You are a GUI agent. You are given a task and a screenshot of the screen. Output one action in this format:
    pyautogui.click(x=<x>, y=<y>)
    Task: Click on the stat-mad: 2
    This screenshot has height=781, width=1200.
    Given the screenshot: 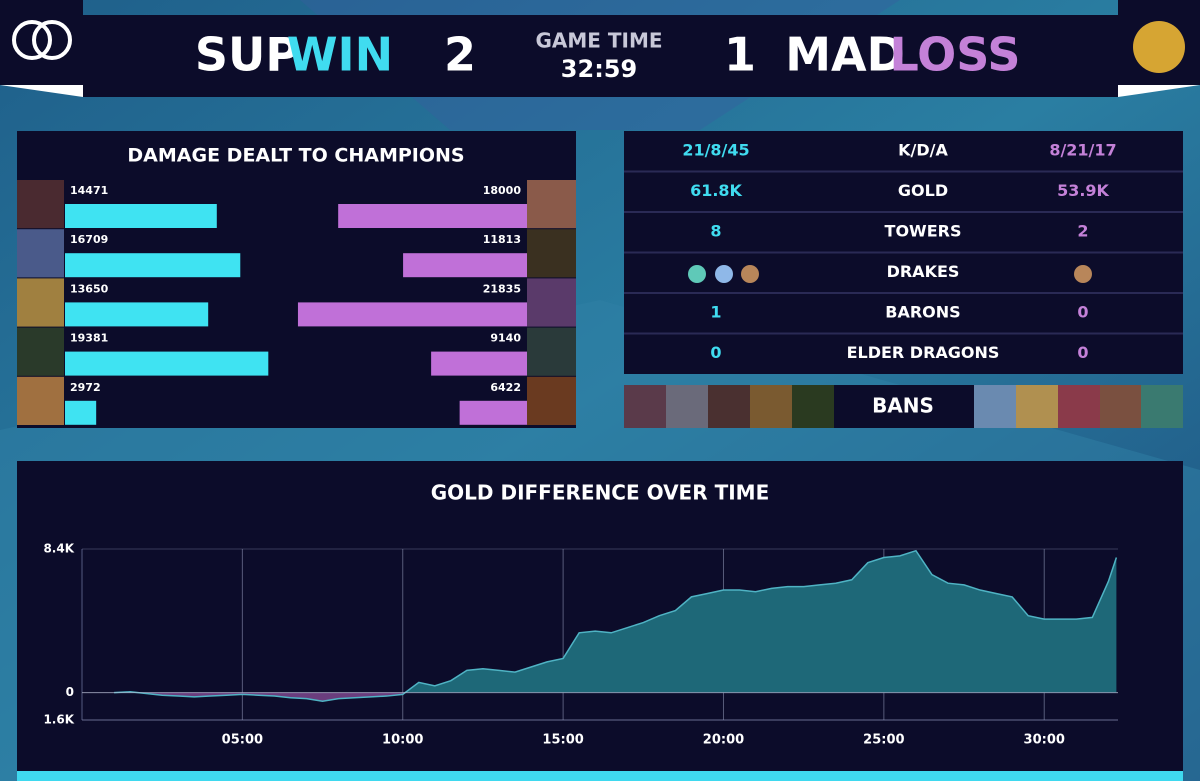 What is the action you would take?
    pyautogui.click(x=1082, y=231)
    